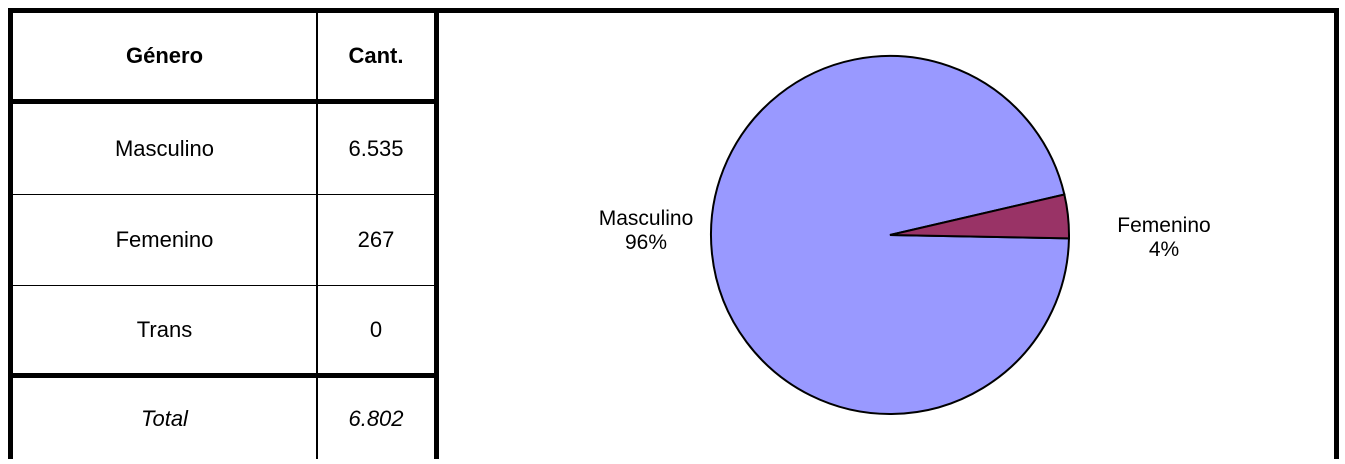  Describe the element at coordinates (376, 148) in the screenshot. I see `row-value: 6.535` at that location.